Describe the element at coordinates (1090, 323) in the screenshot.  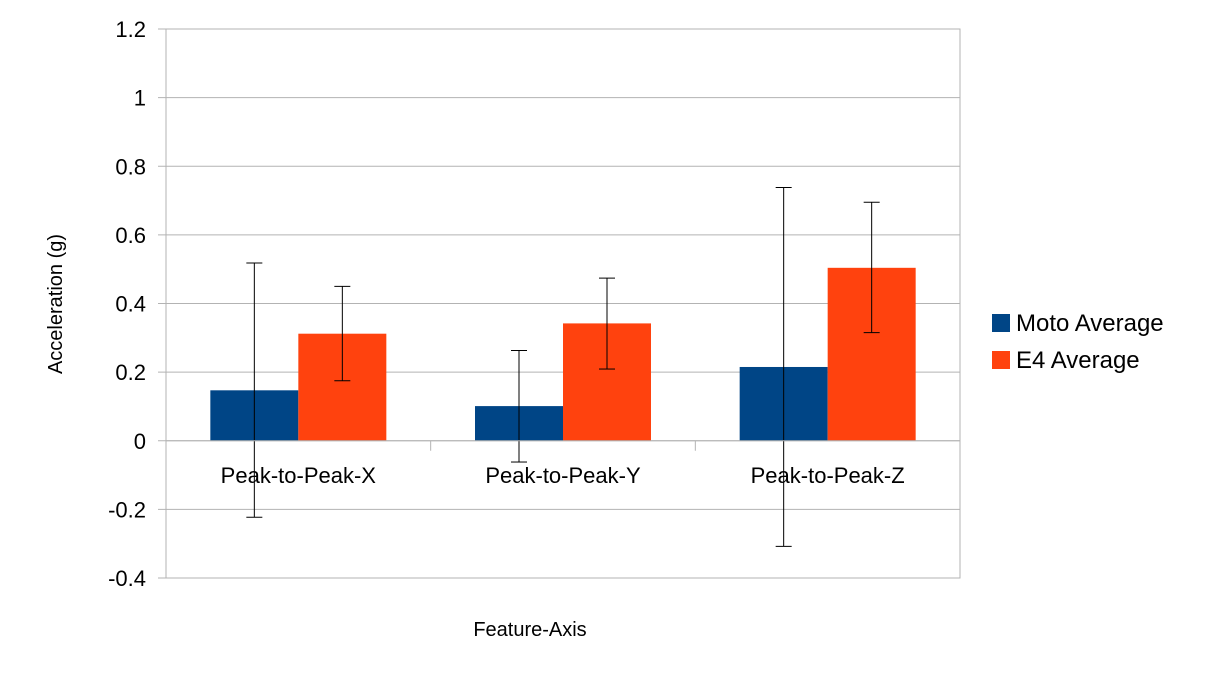
I see `legend-label: Moto Average` at that location.